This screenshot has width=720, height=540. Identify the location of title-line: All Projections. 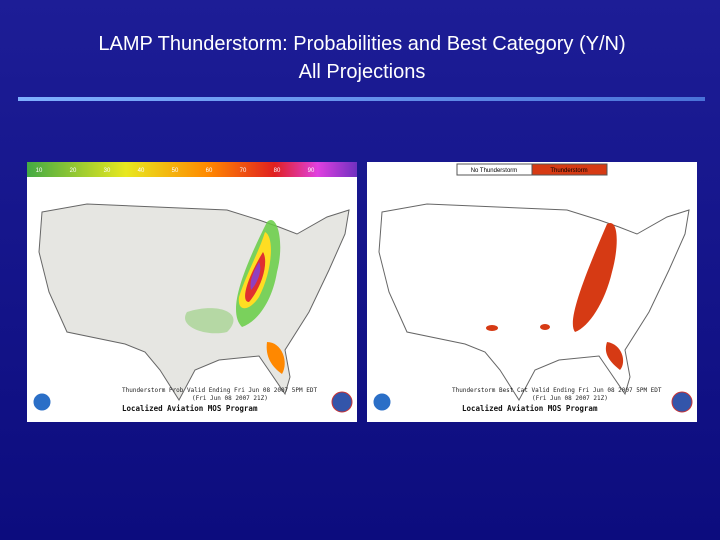
(362, 72).